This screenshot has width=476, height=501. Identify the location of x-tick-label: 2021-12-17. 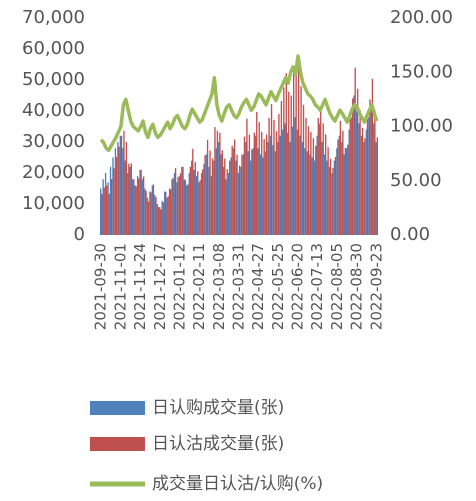
(160, 286).